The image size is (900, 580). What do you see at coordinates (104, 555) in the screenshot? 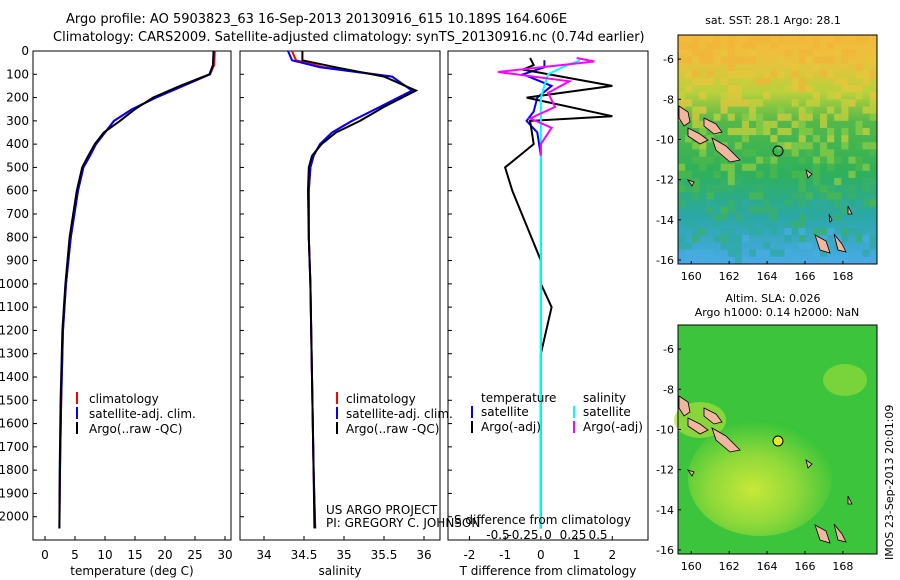
I see `x-tick-label: 10` at bounding box center [104, 555].